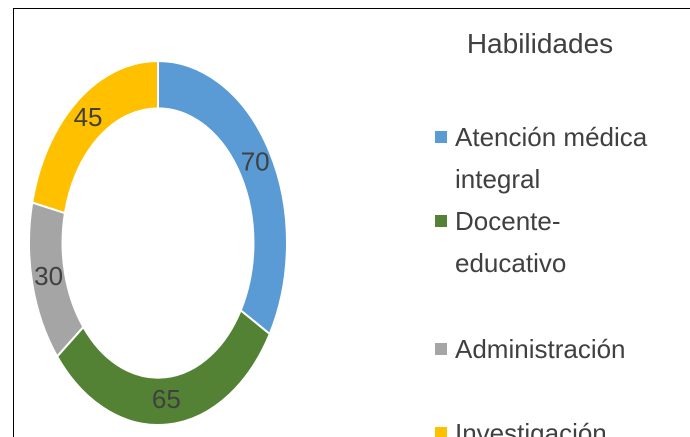  What do you see at coordinates (540, 43) in the screenshot?
I see `chart-title: Habilidades` at bounding box center [540, 43].